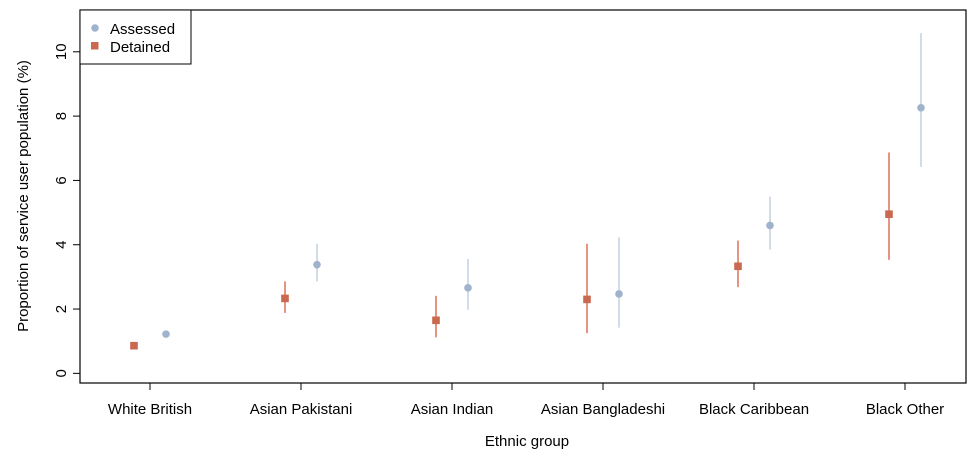  Describe the element at coordinates (61, 51) in the screenshot. I see `y-tick-label: 10` at that location.